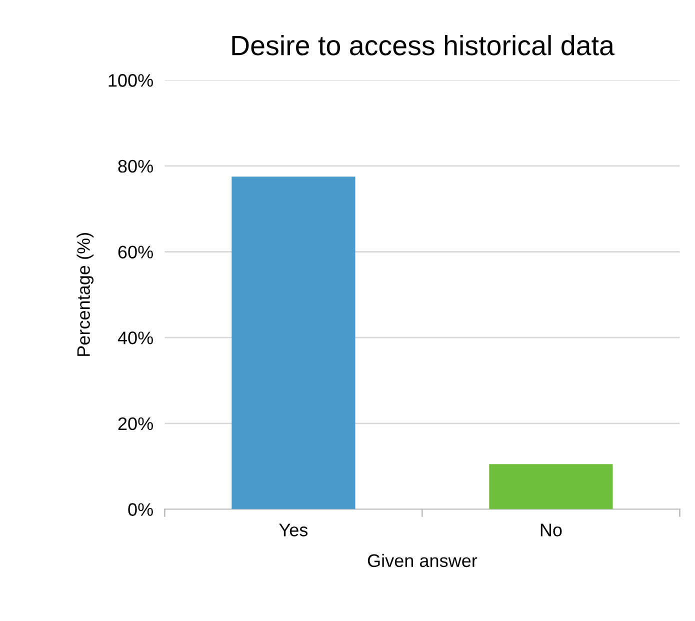 The image size is (695, 621). Describe the element at coordinates (140, 509) in the screenshot. I see `y-tick-label: 0%` at that location.